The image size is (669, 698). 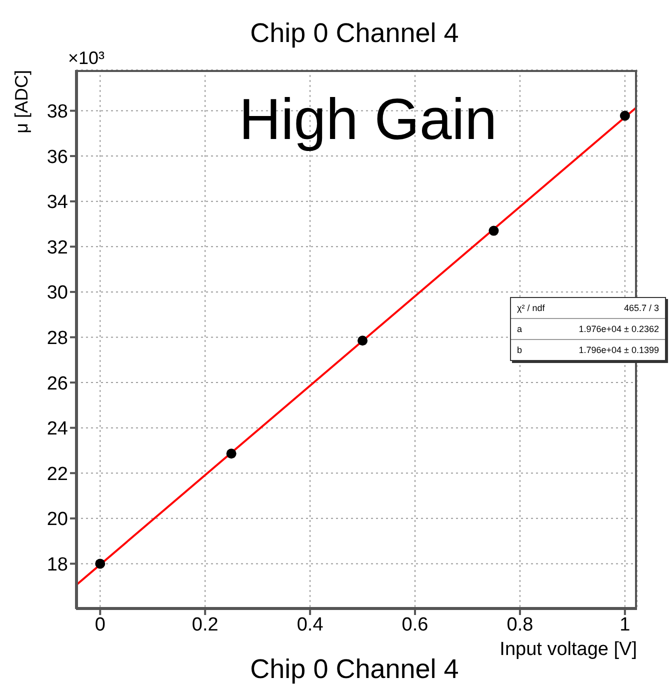 I want to click on y-tick-label: 24, so click(x=57, y=429).